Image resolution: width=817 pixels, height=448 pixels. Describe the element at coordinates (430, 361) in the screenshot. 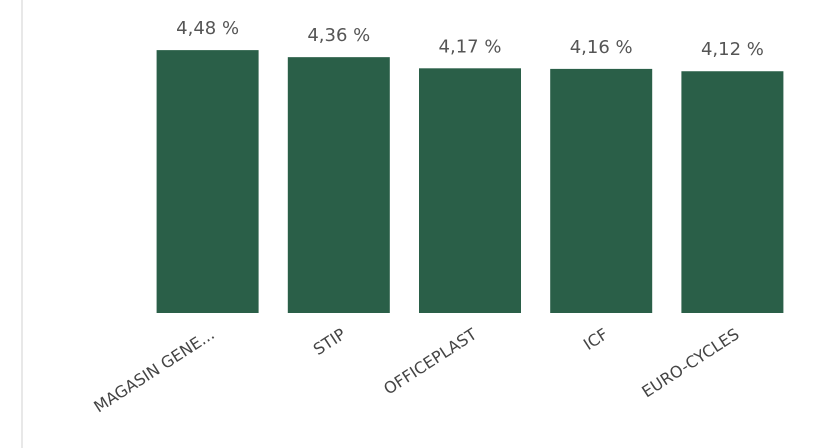

I see `x-tick-label: OFFICEPLAST` at that location.